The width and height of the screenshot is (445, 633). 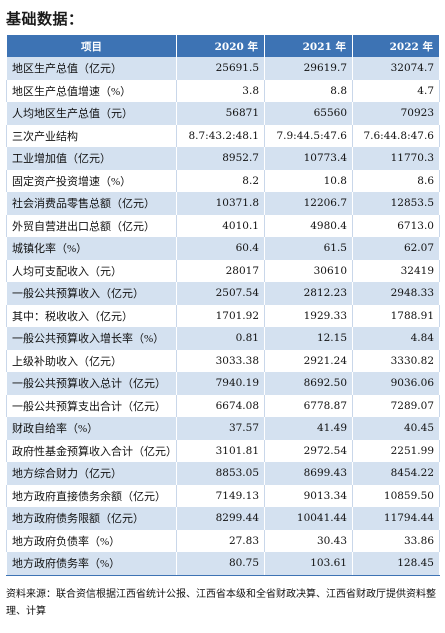 What do you see at coordinates (91, 46) in the screenshot?
I see `header-item: 项目` at bounding box center [91, 46].